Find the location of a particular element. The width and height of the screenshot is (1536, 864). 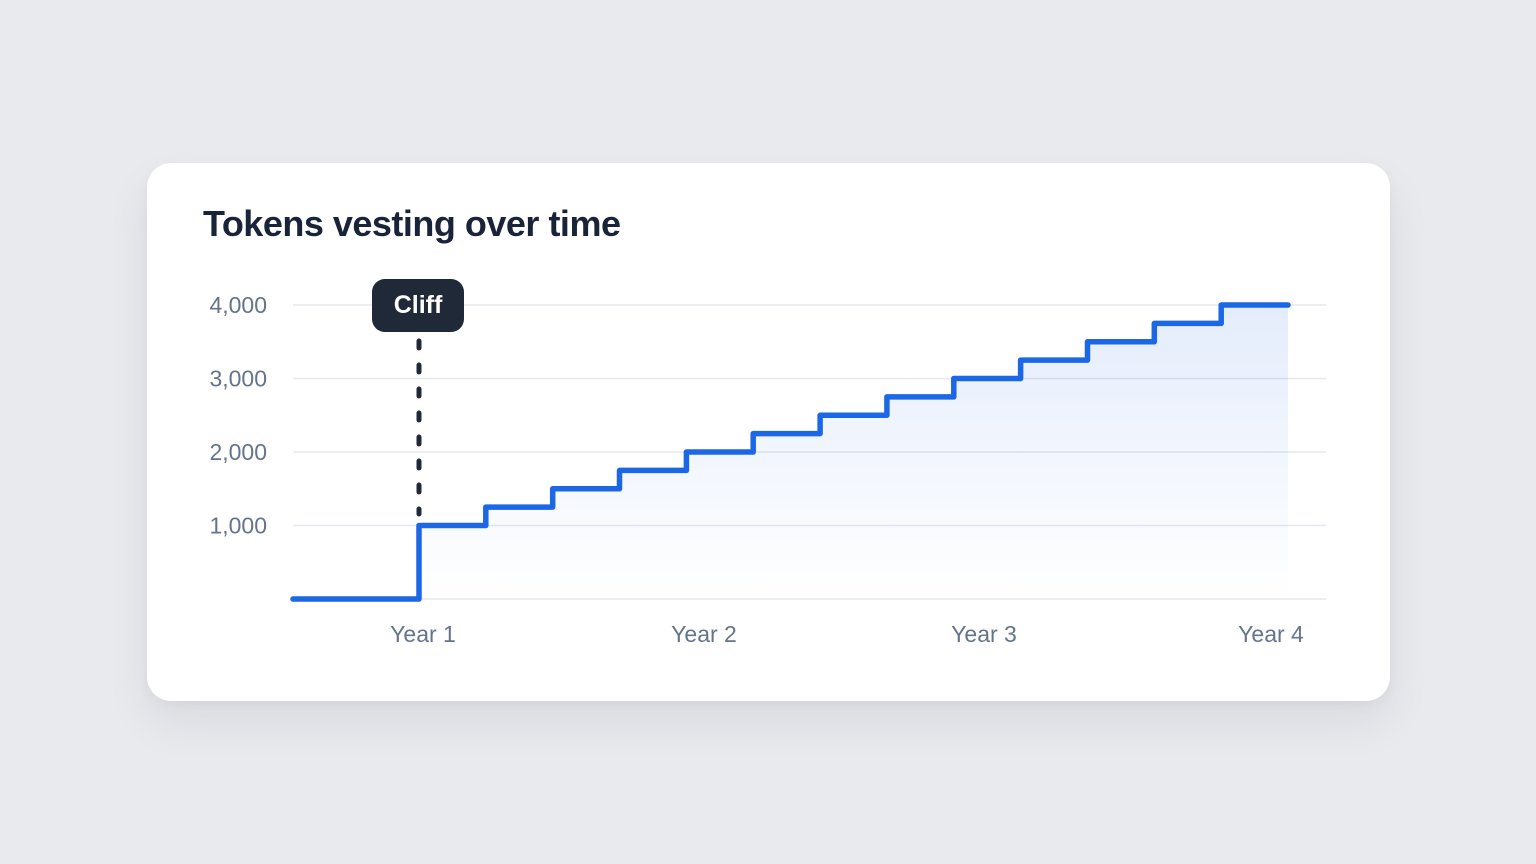

cliff-badge: Cliff is located at coordinates (418, 305).